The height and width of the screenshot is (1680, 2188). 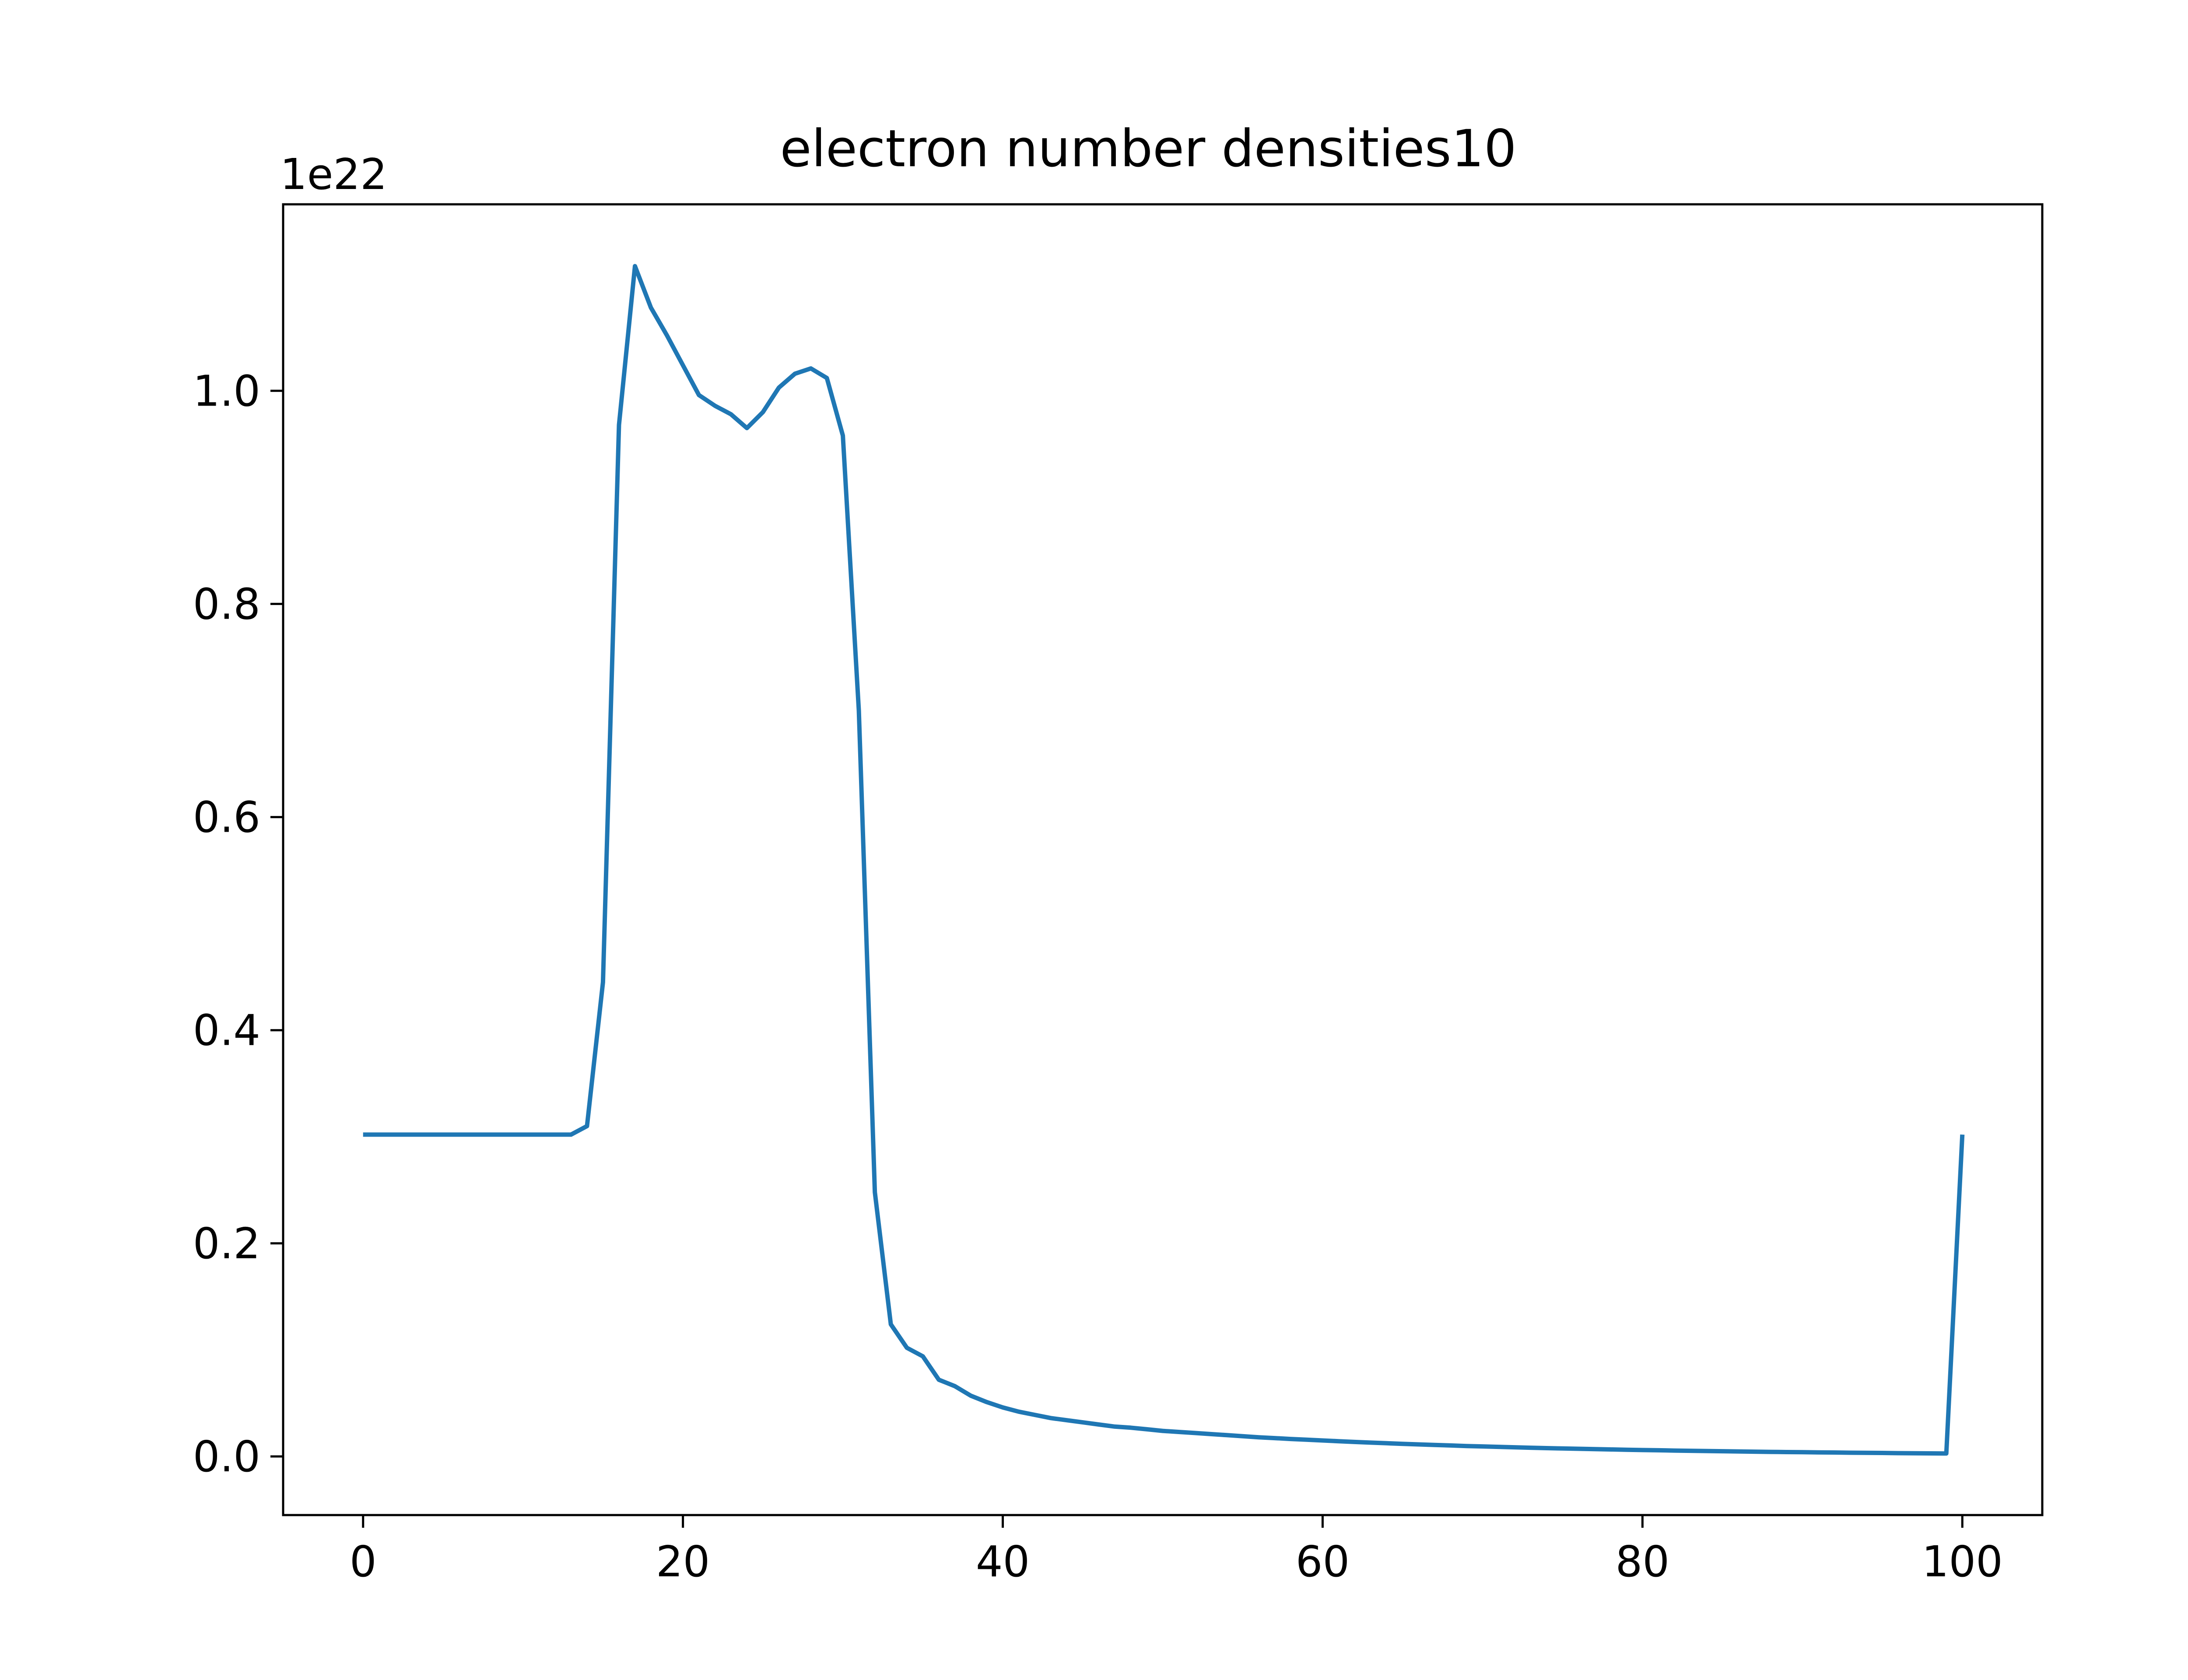 What do you see at coordinates (1323, 1561) in the screenshot?
I see `x-tick-label: 60` at bounding box center [1323, 1561].